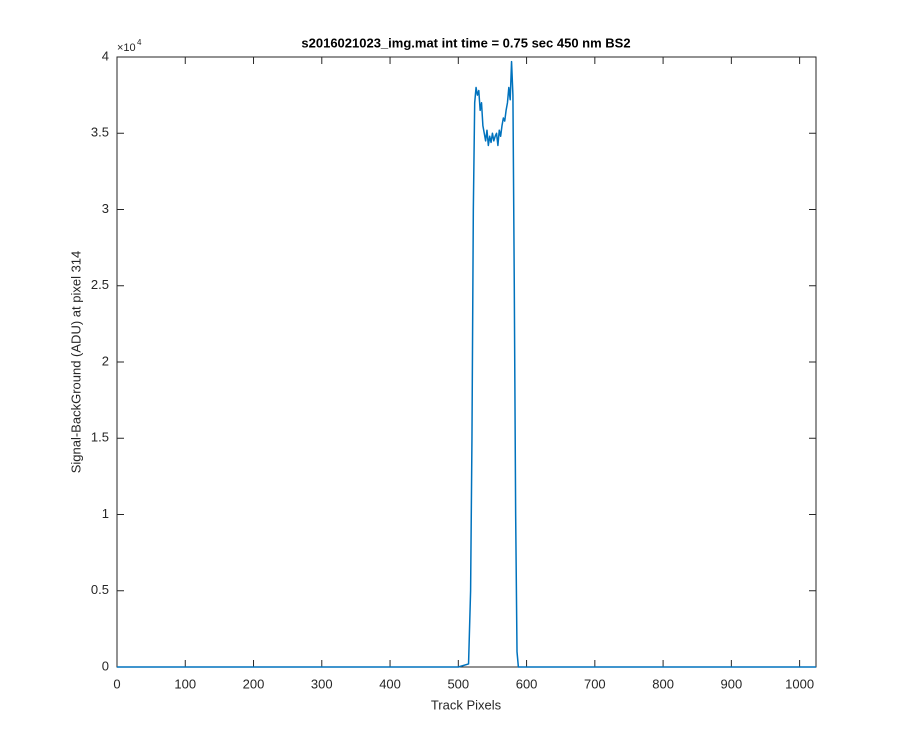  I want to click on x-tick-label: 0, so click(116, 683).